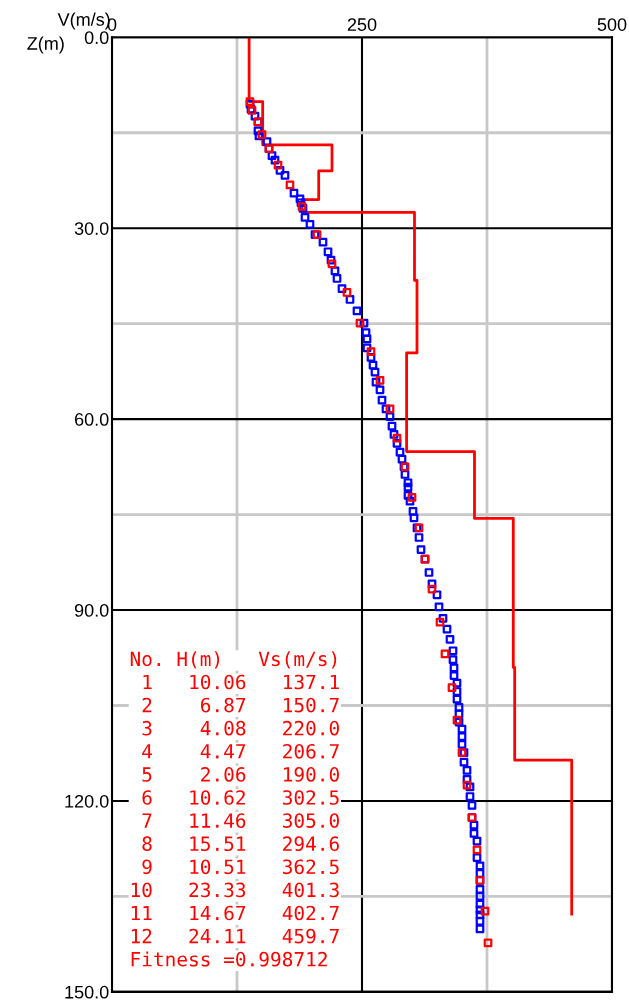 This screenshot has height=1008, width=629. What do you see at coordinates (240, 728) in the screenshot?
I see `annotation: 3 4.08 220.0` at bounding box center [240, 728].